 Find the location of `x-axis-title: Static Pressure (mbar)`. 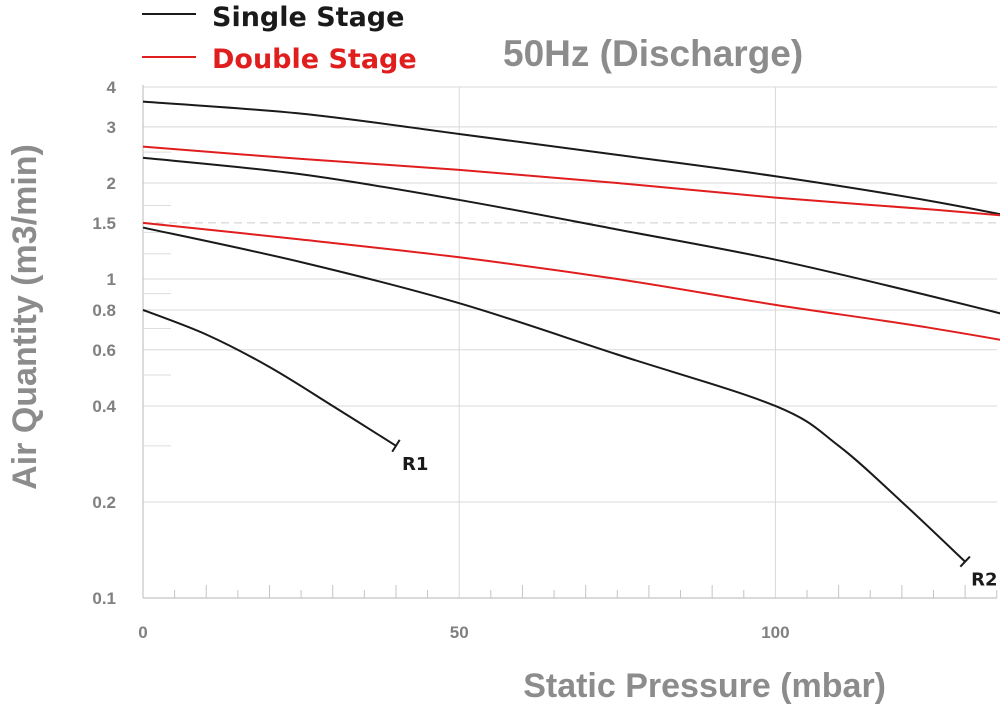

x-axis-title: Static Pressure (mbar) is located at coordinates (704, 686).